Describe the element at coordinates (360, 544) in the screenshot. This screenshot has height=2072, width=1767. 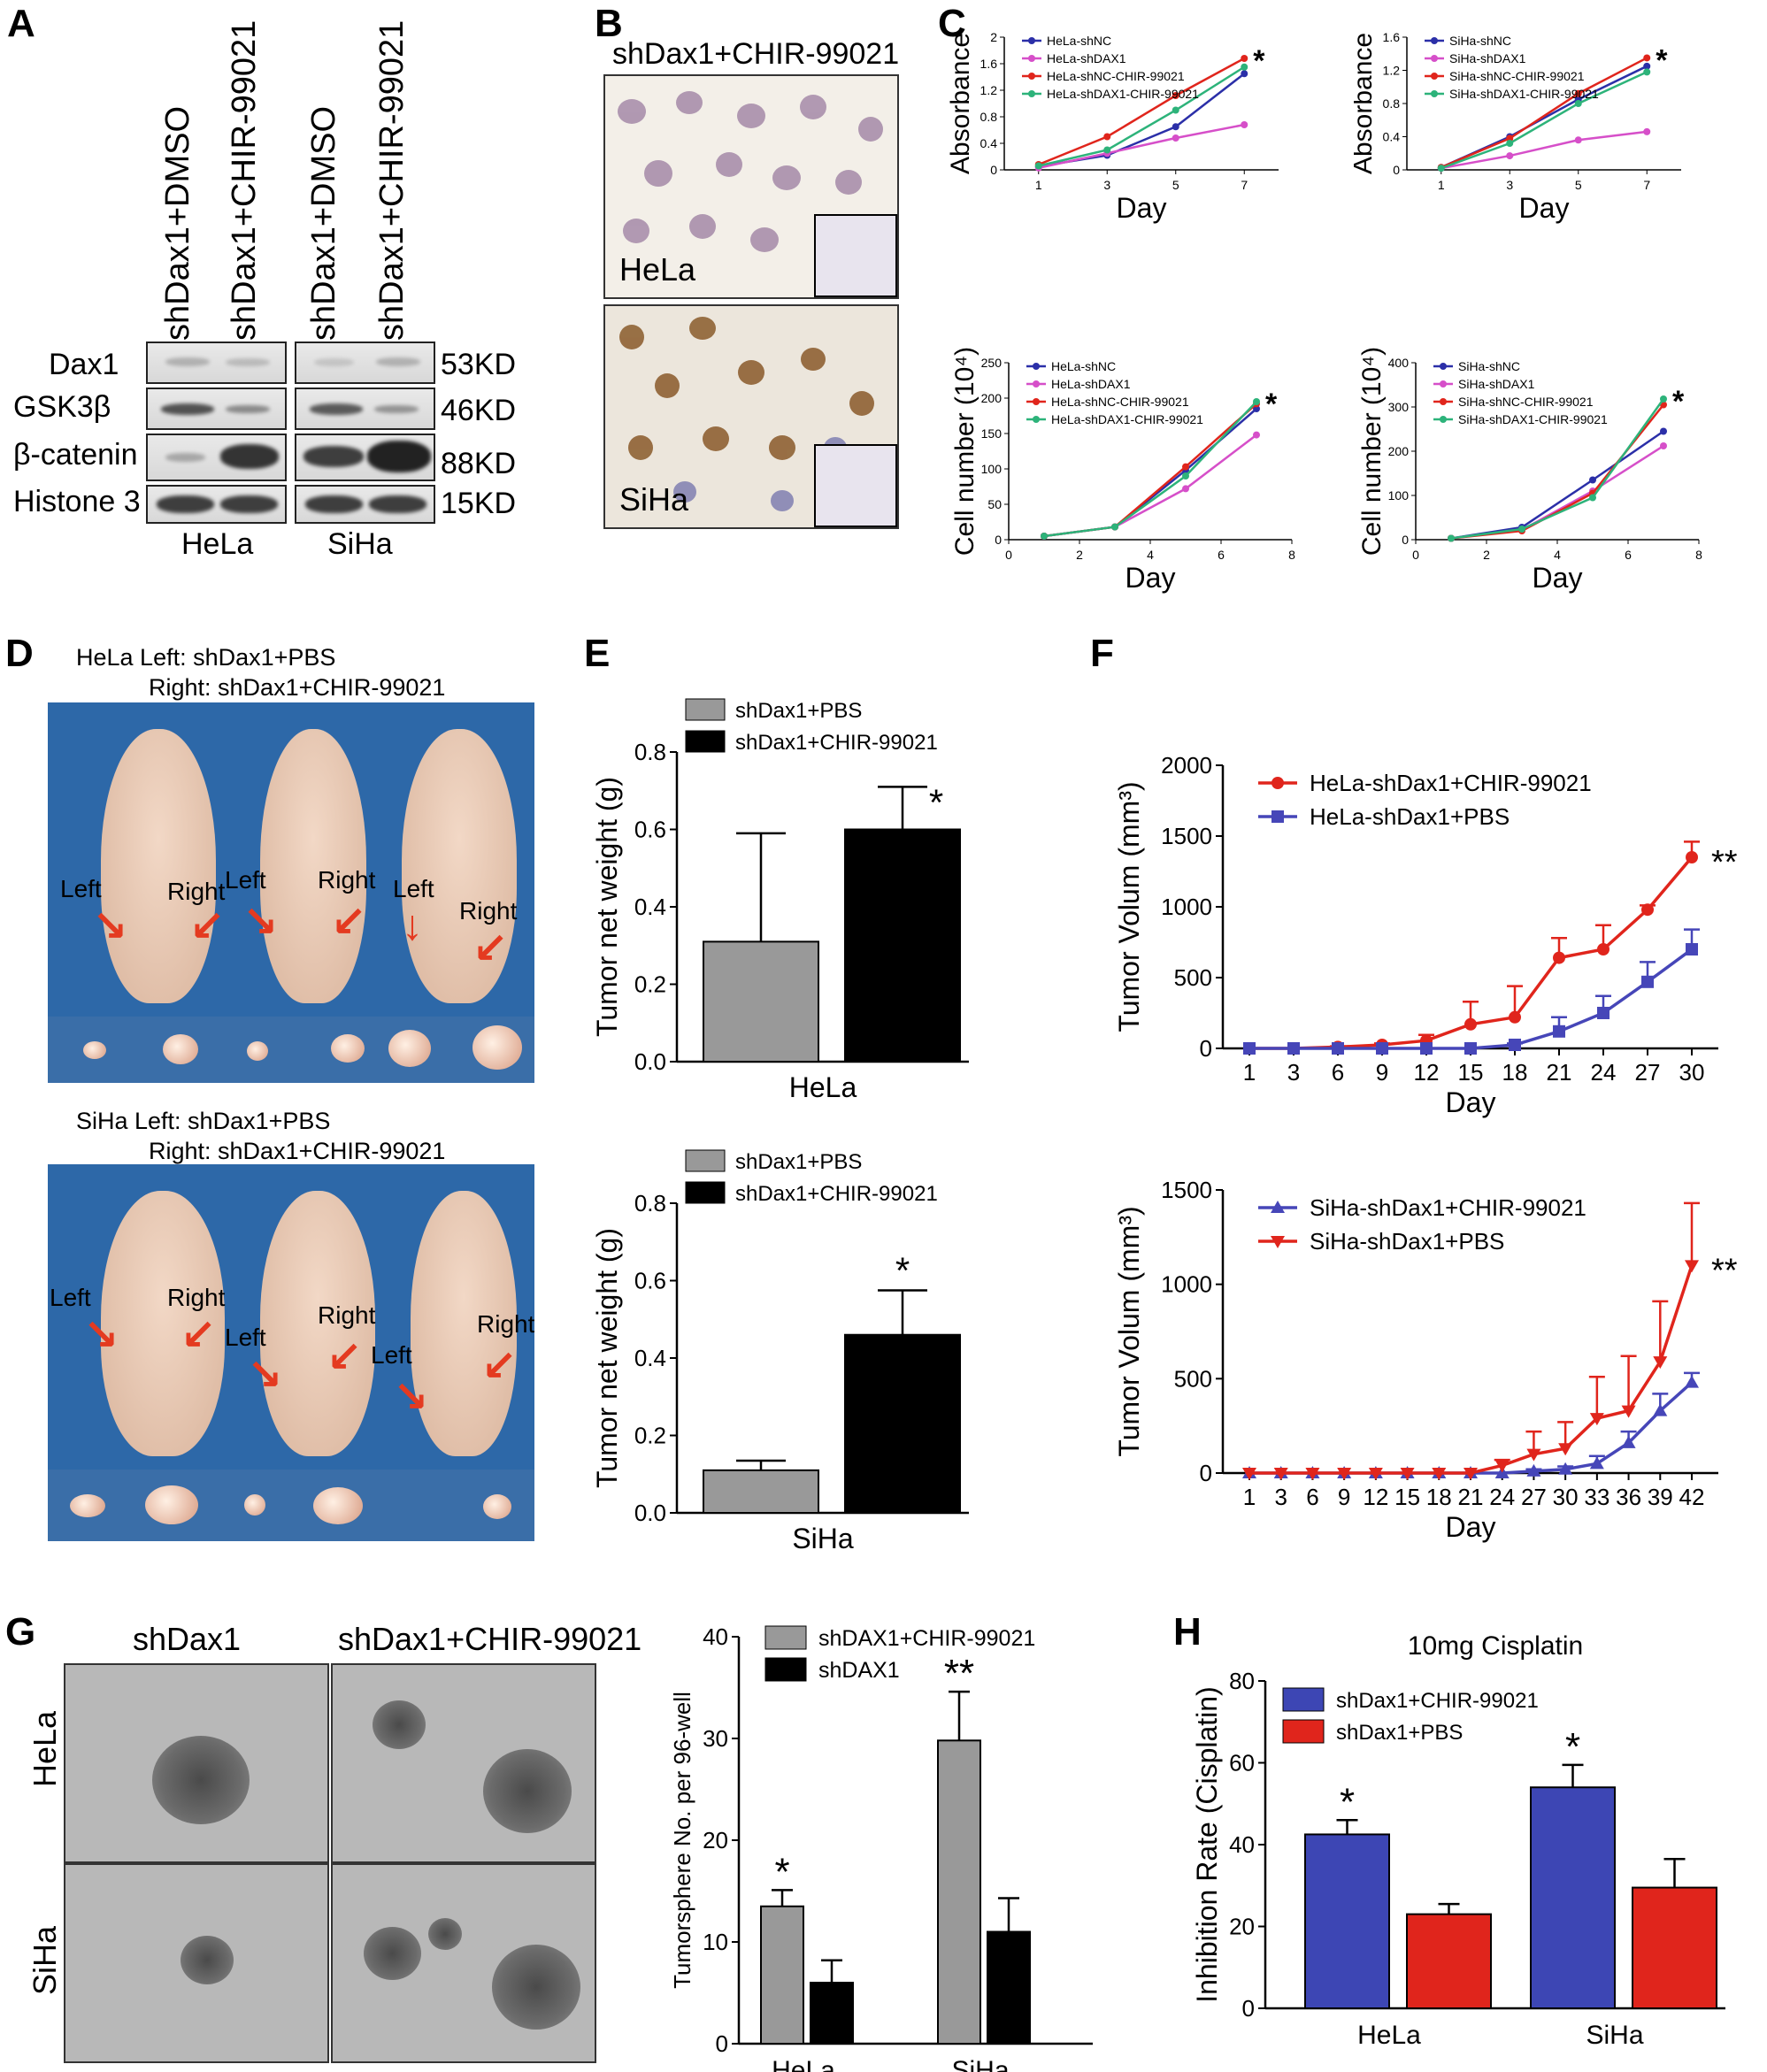
I see `cell-label-siha: SiHa` at that location.